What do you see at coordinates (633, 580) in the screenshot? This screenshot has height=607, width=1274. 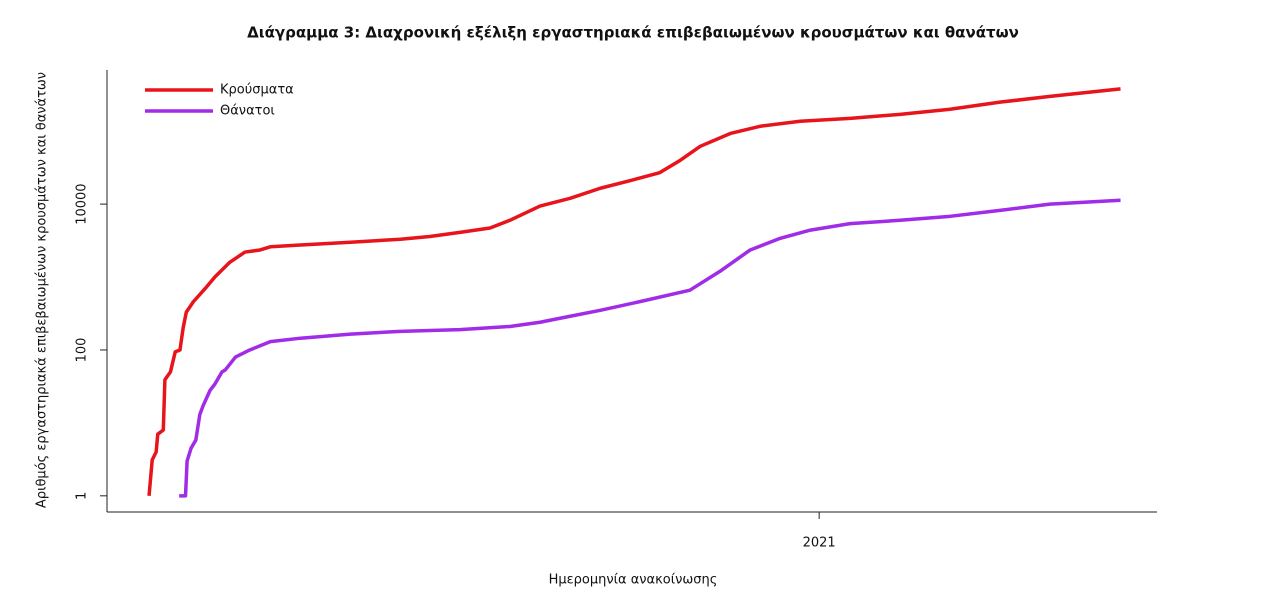 I see `x-axis-label: Ημερομηνία ανακοίνωσης` at bounding box center [633, 580].